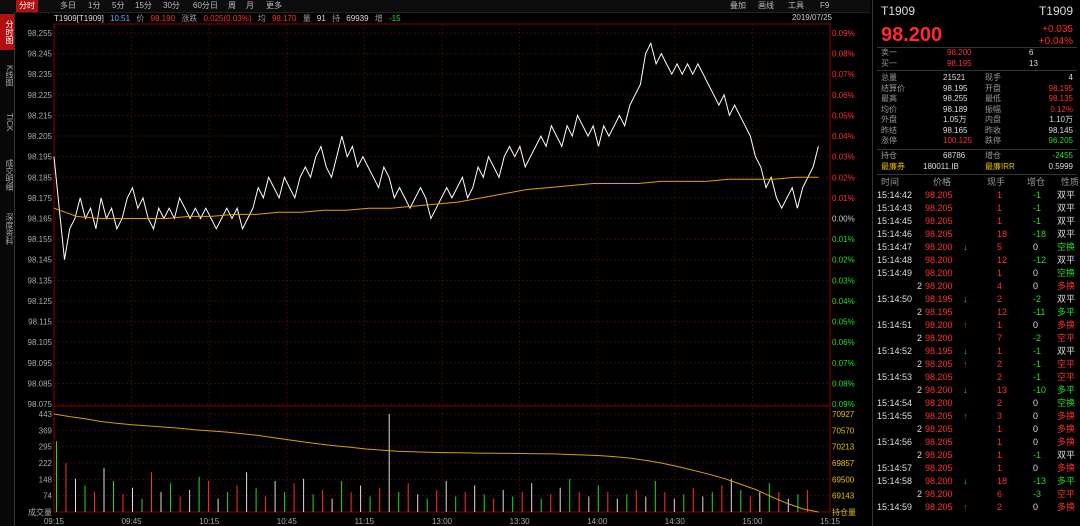  I want to click on tab-3: 5分, so click(118, 5).